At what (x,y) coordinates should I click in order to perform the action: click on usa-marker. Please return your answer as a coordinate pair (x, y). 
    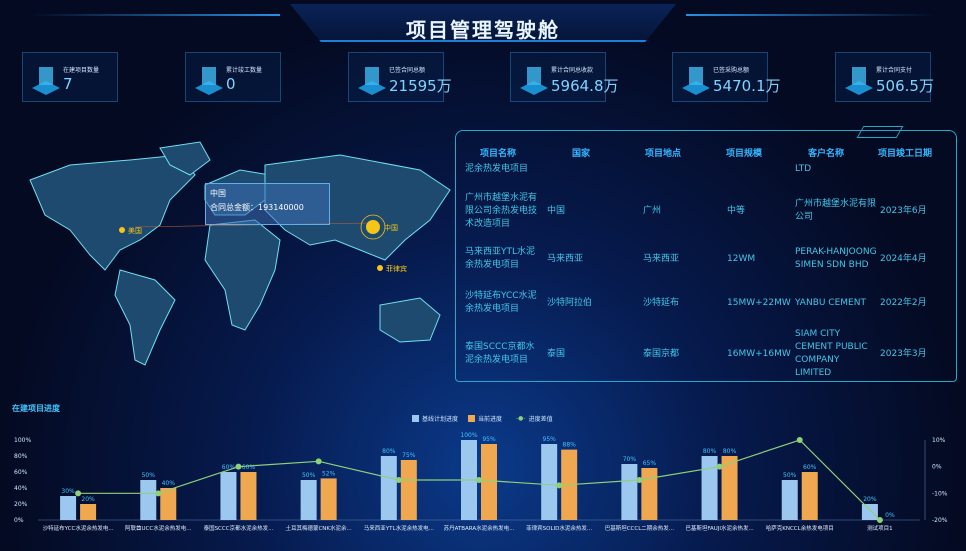
    Looking at the image, I should click on (122, 230).